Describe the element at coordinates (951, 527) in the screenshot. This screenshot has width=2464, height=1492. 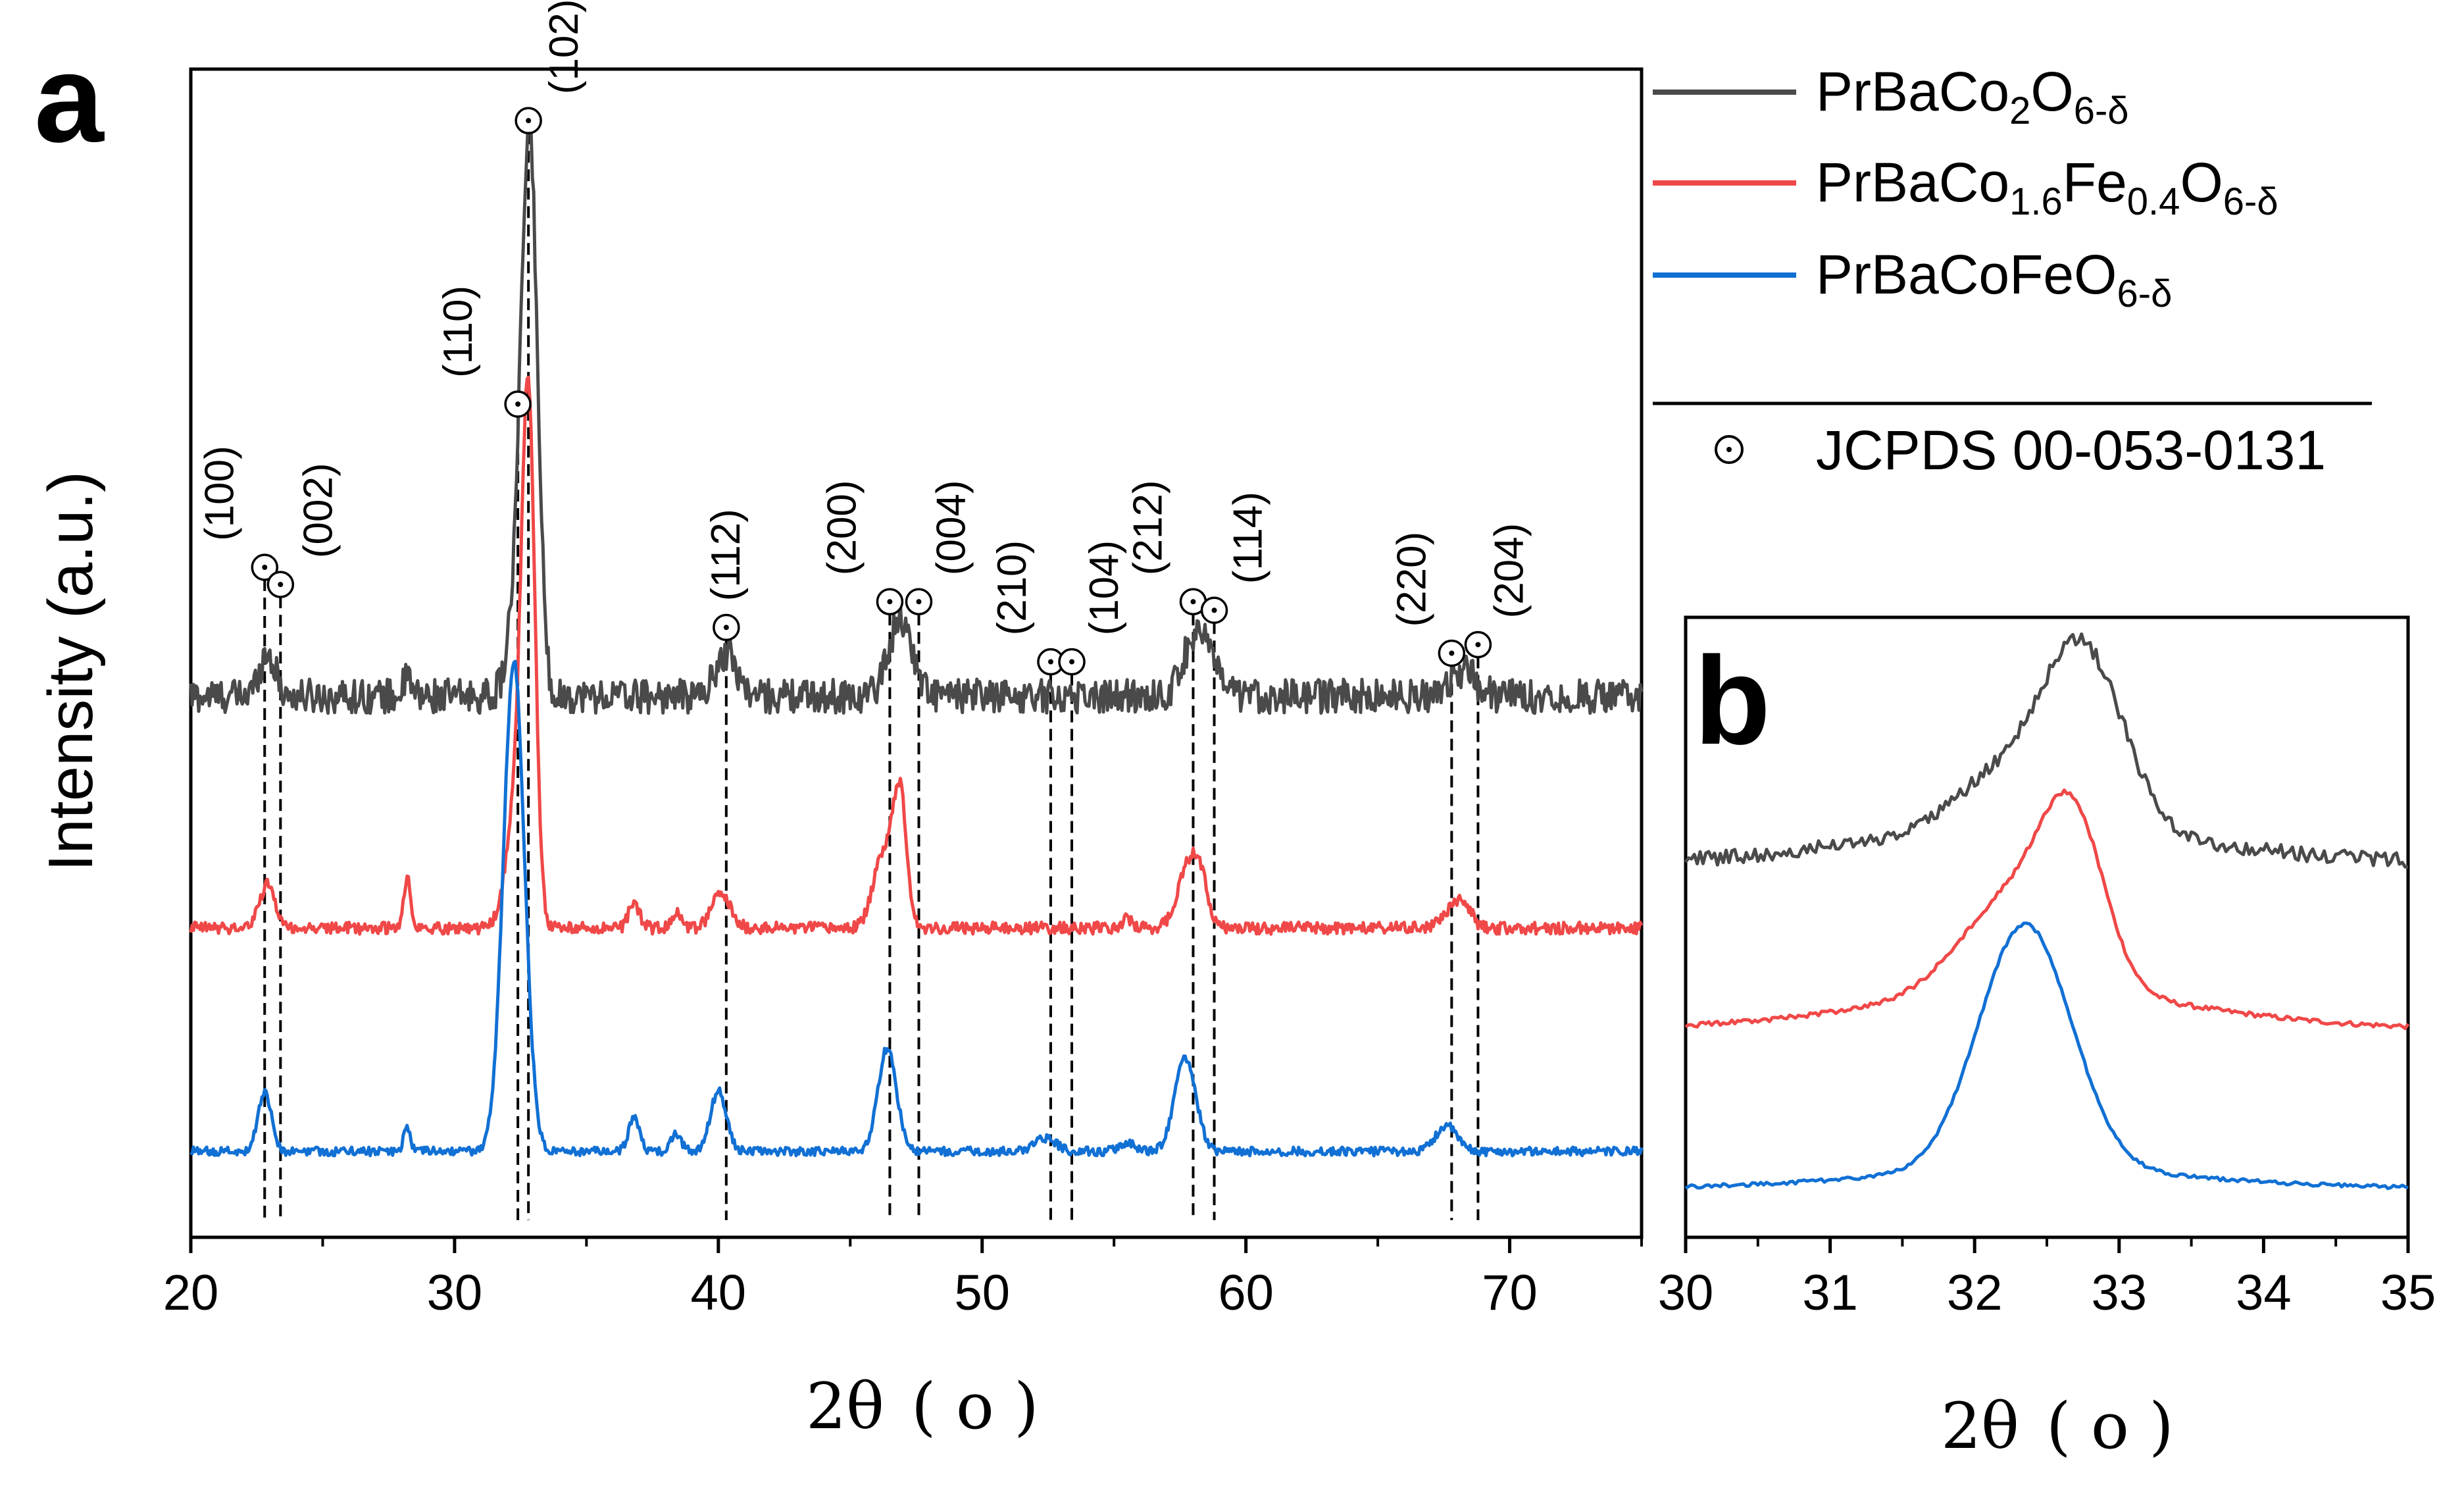
I see `hkl-label: (004)` at that location.